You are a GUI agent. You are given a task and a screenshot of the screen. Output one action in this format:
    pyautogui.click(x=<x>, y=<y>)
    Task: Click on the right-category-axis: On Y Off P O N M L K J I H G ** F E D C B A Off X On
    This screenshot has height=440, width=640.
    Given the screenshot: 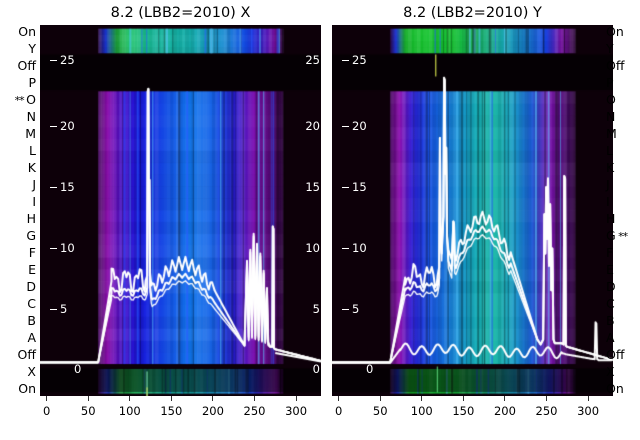 What is the action you would take?
    pyautogui.click(x=620, y=210)
    